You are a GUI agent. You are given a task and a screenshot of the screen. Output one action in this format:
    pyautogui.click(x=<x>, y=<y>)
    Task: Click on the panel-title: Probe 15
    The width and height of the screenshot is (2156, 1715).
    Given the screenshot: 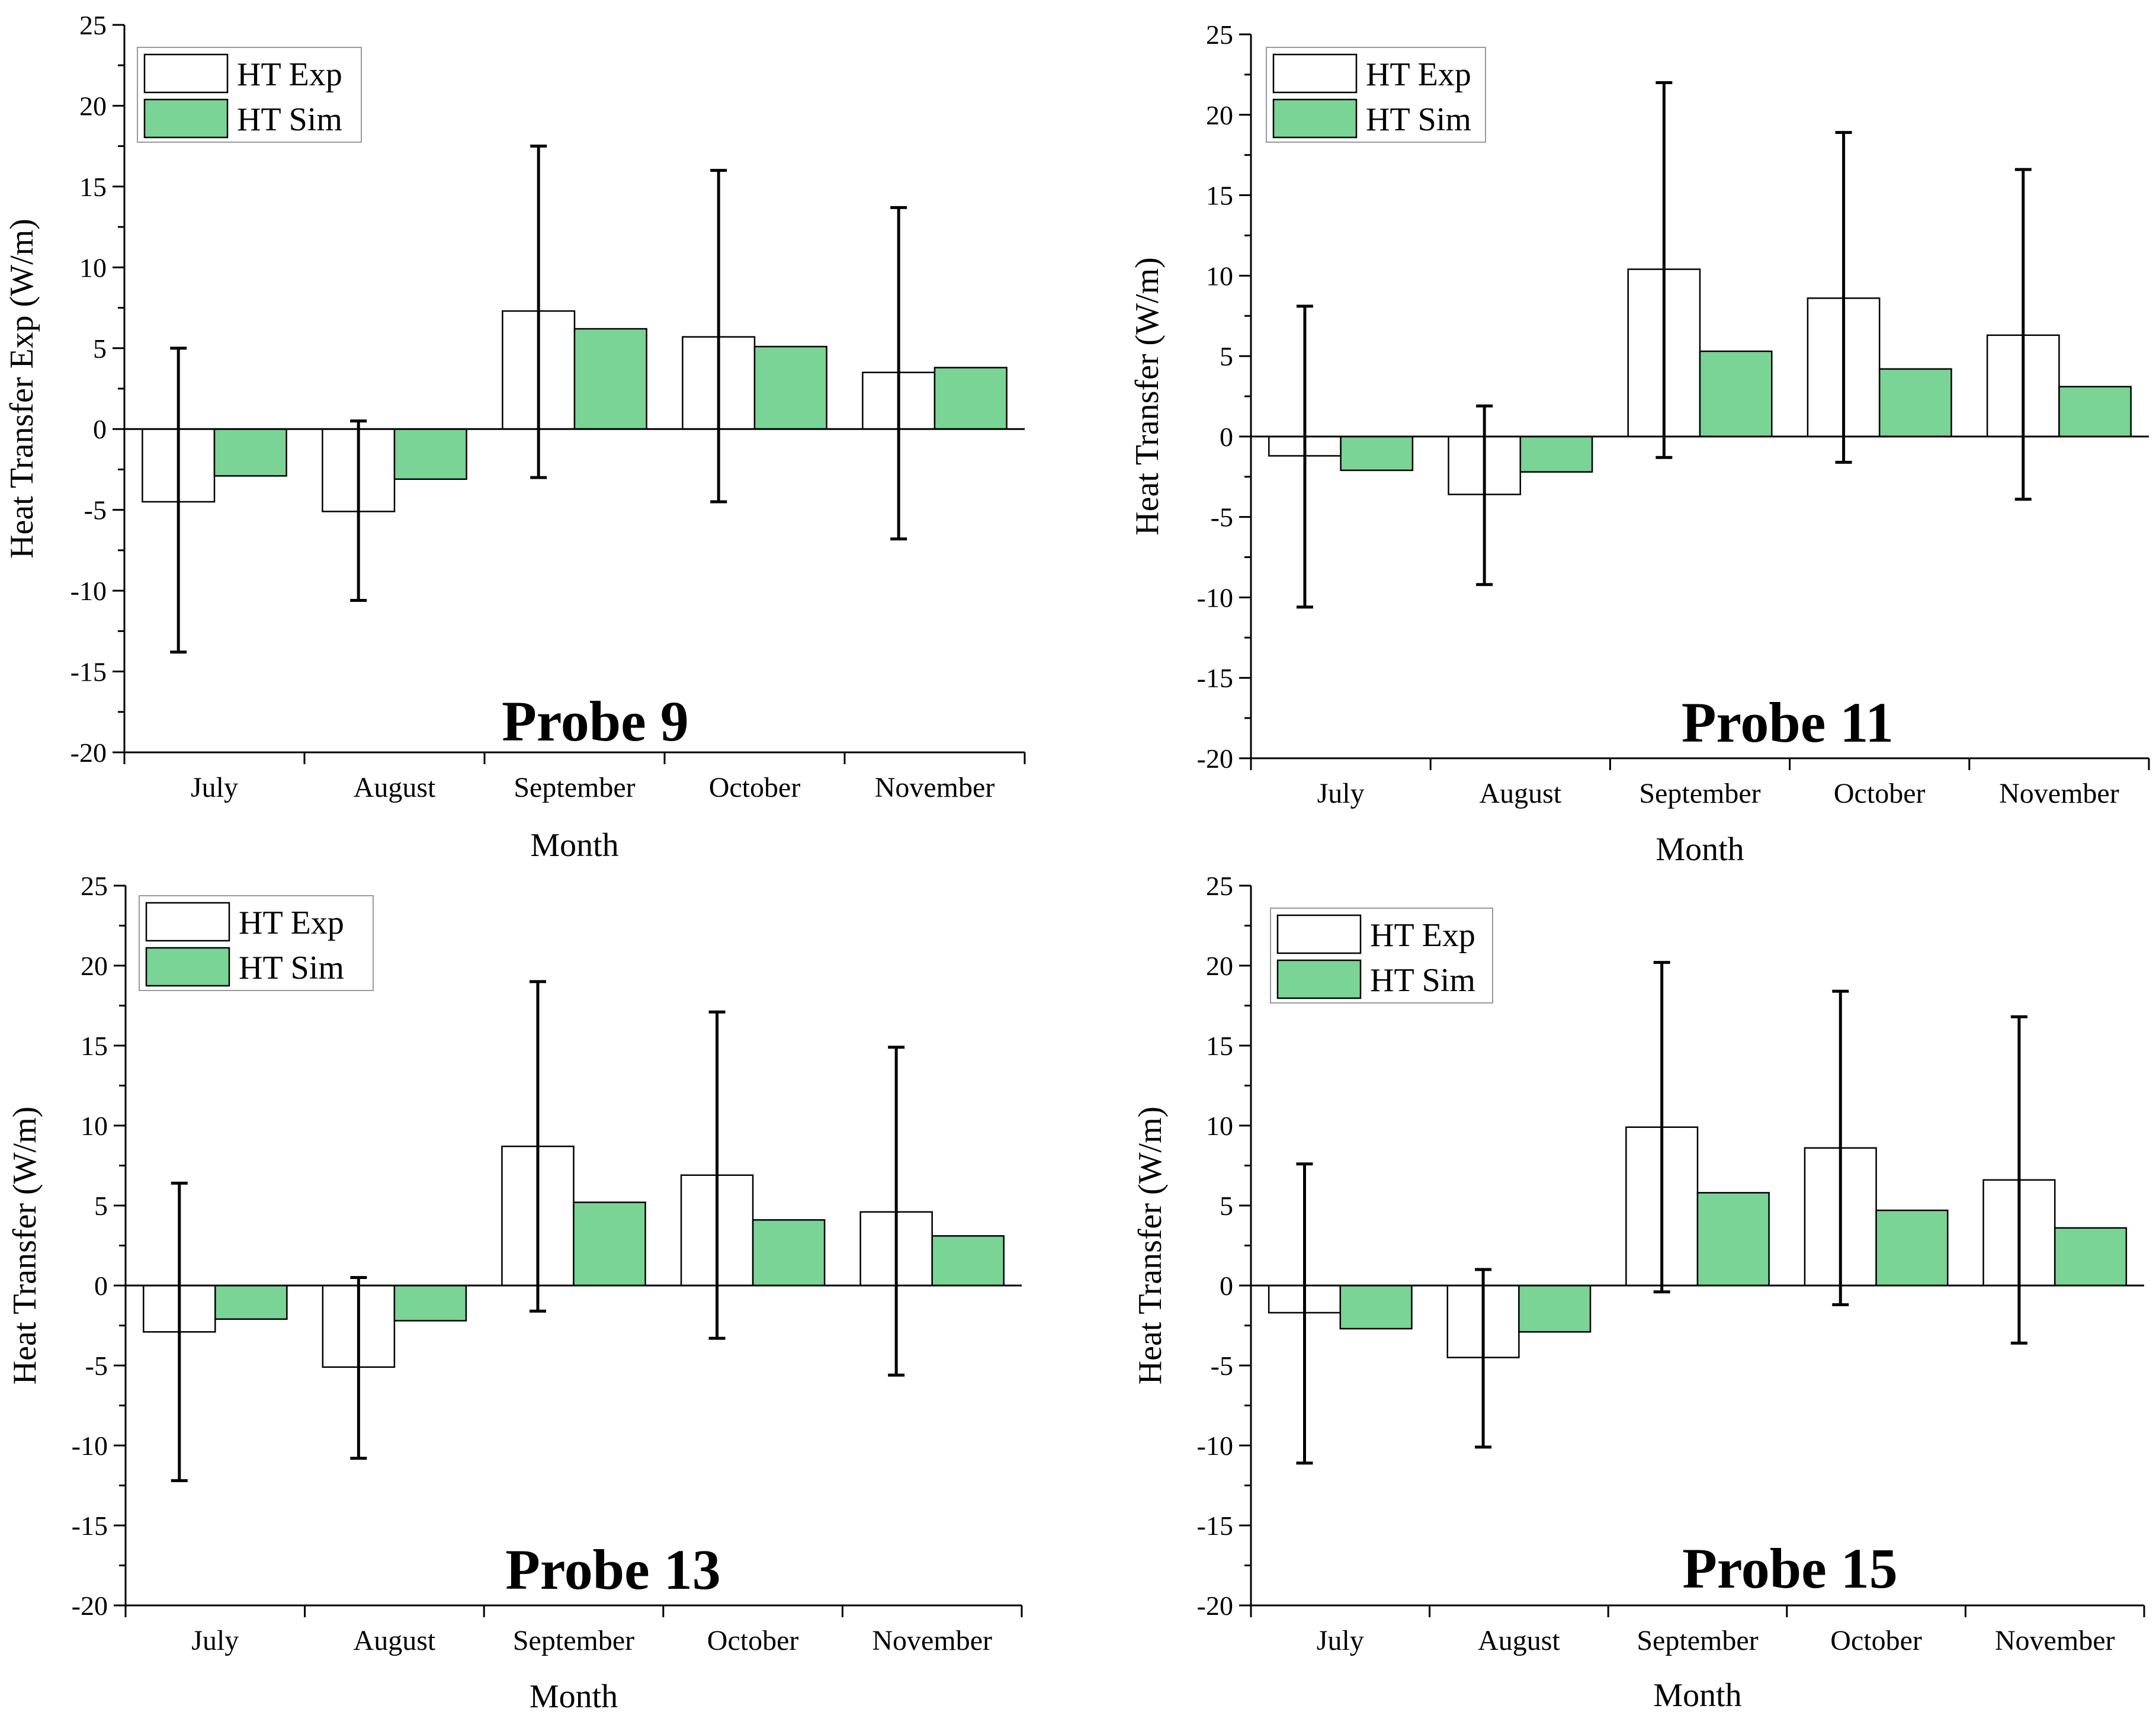 What is the action you would take?
    pyautogui.click(x=1790, y=1568)
    